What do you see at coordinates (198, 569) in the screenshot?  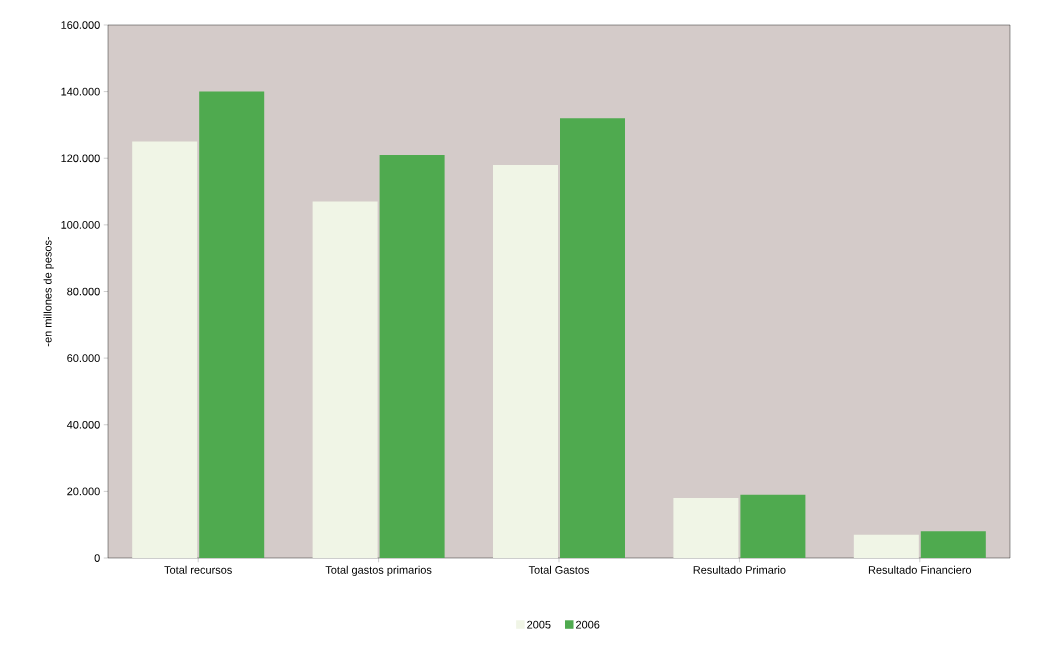 I see `x-tick-label: Total recursos` at bounding box center [198, 569].